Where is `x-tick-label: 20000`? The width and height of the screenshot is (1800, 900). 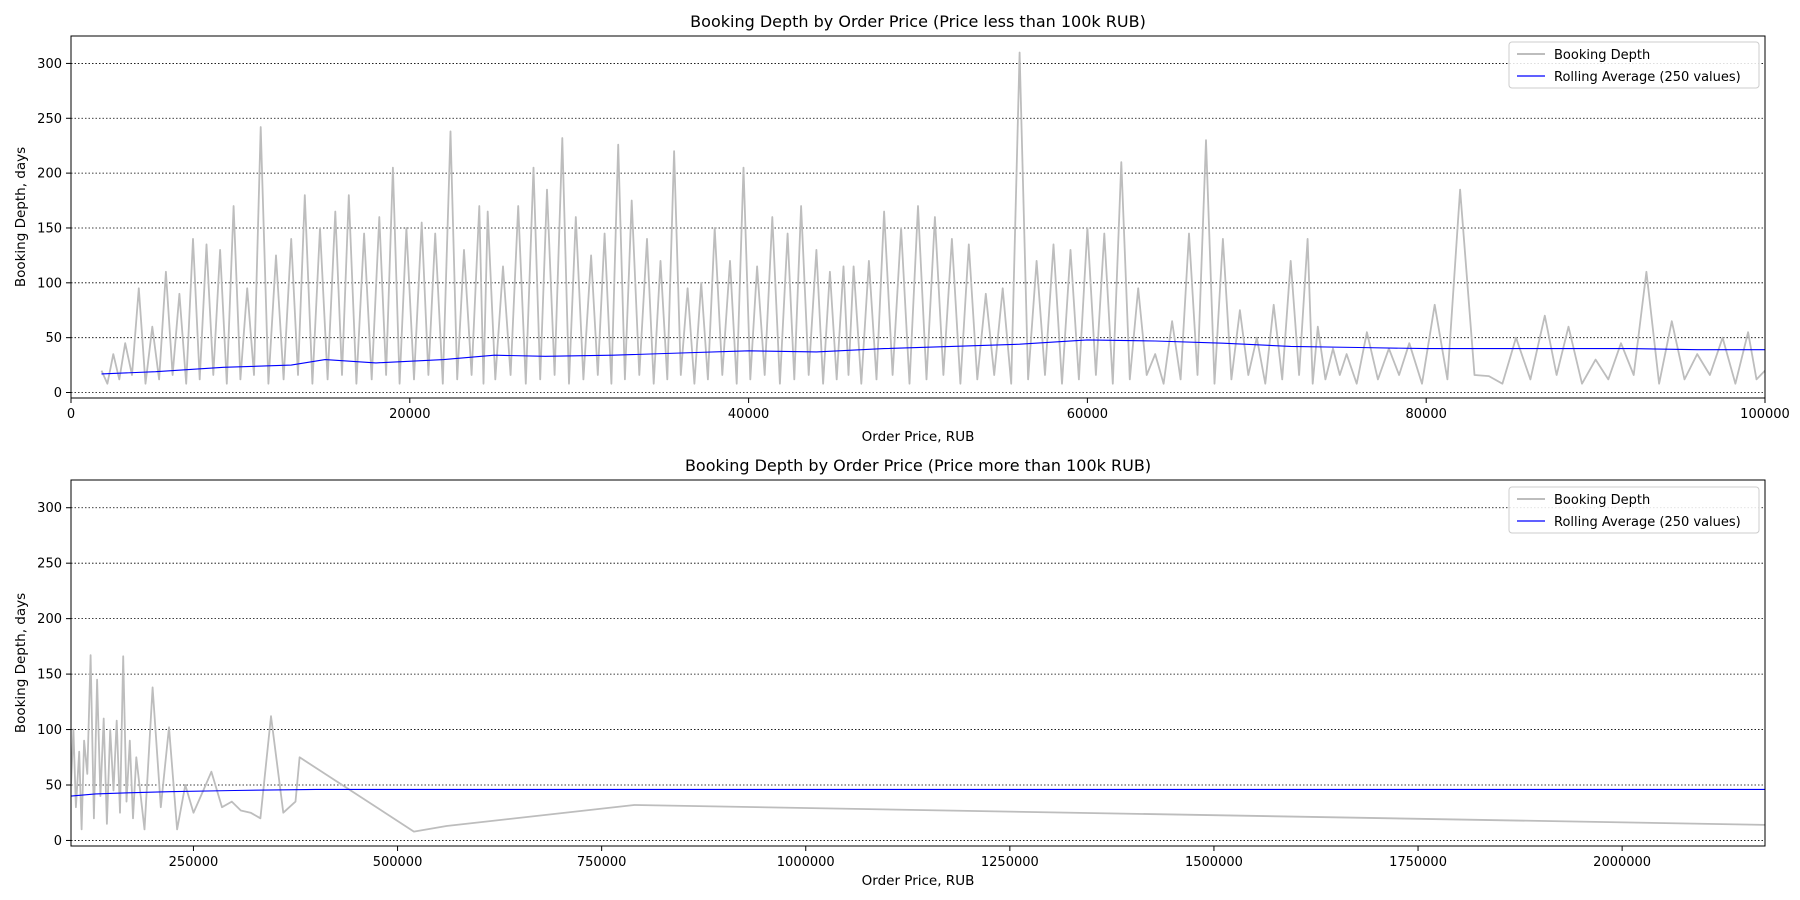 x-tick-label: 20000 is located at coordinates (409, 414).